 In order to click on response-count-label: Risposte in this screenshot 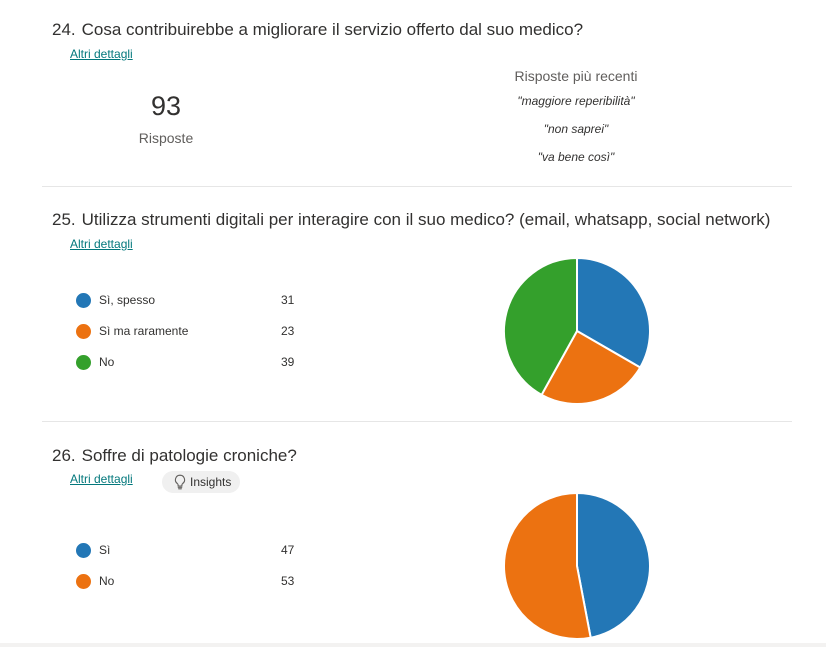, I will do `click(166, 138)`.